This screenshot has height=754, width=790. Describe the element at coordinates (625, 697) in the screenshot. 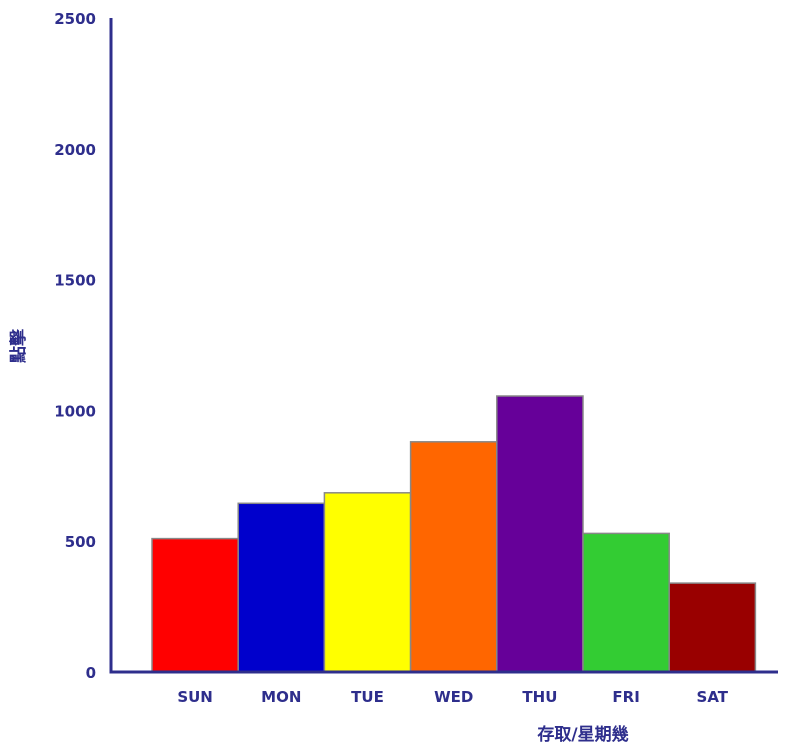

I see `x-tick-label-fri: FRI` at that location.